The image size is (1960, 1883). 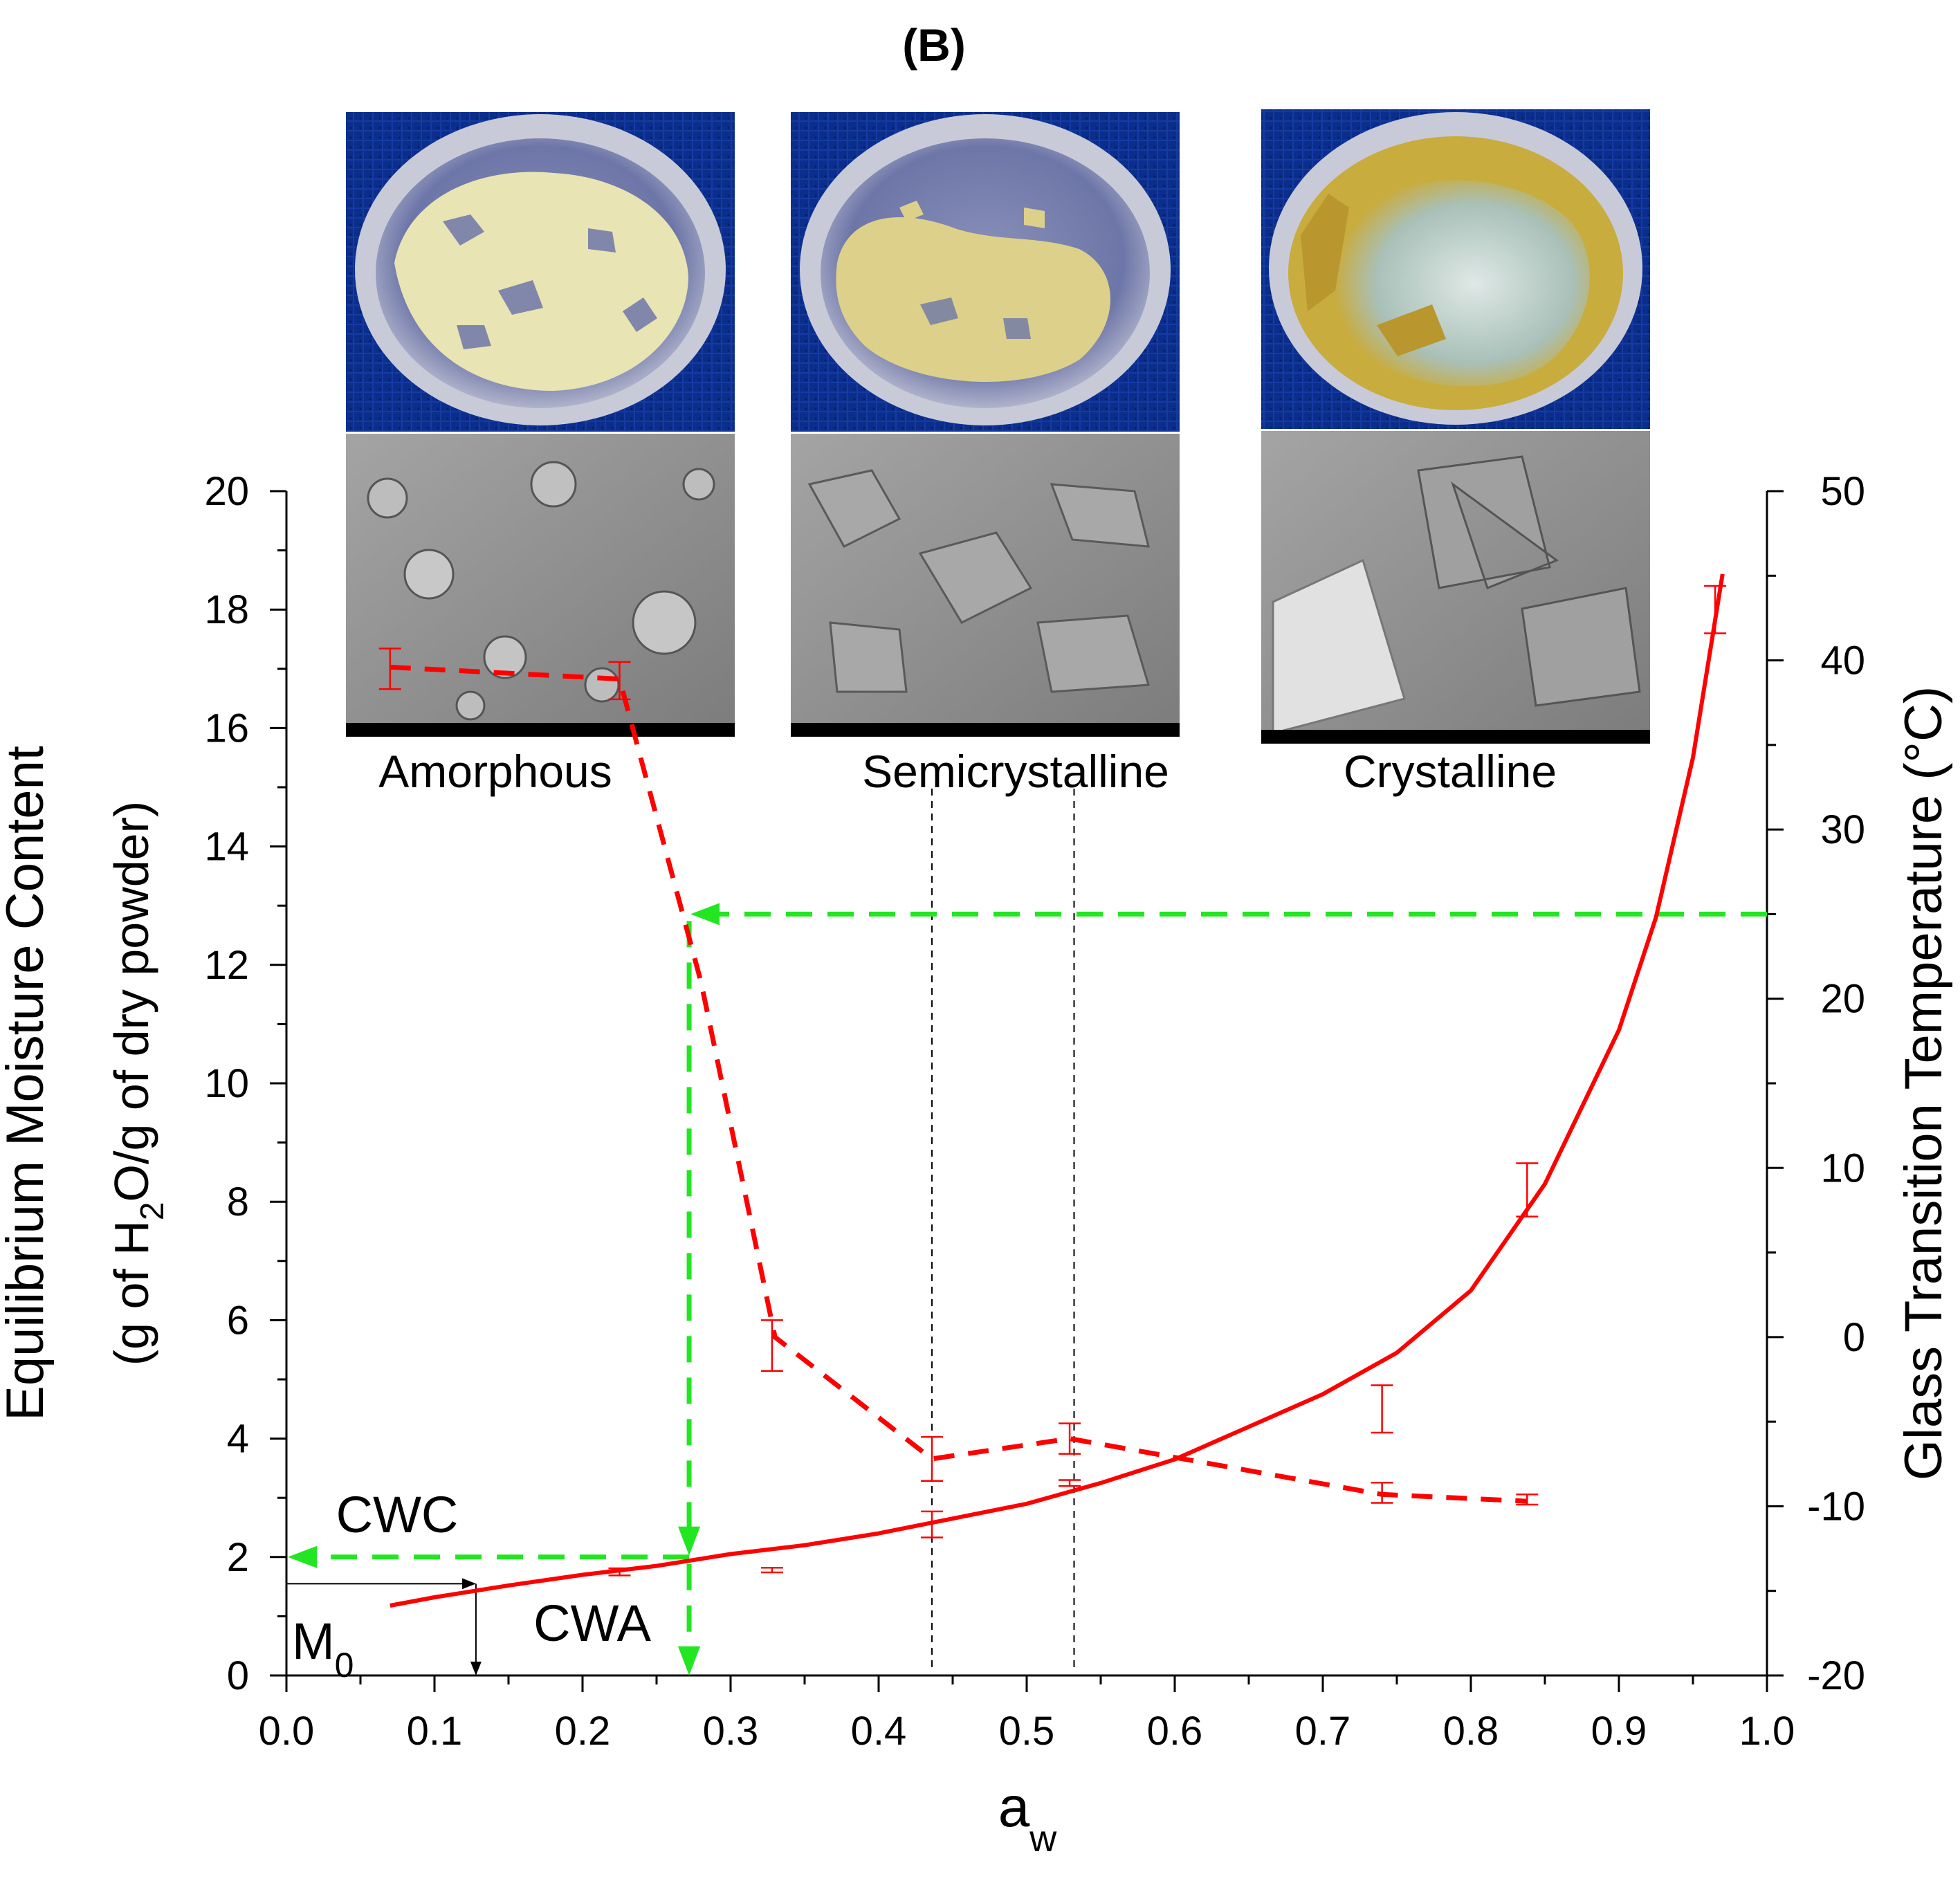 What do you see at coordinates (689, 1541) in the screenshot?
I see `guide-cwa-arrowhead-upper` at bounding box center [689, 1541].